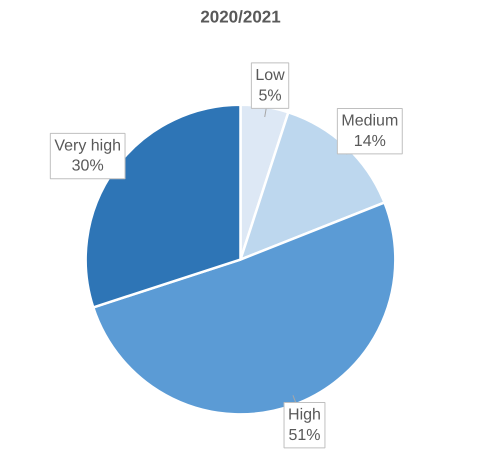 This screenshot has height=464, width=480. Describe the element at coordinates (88, 145) in the screenshot. I see `slice-label: Very high` at that location.